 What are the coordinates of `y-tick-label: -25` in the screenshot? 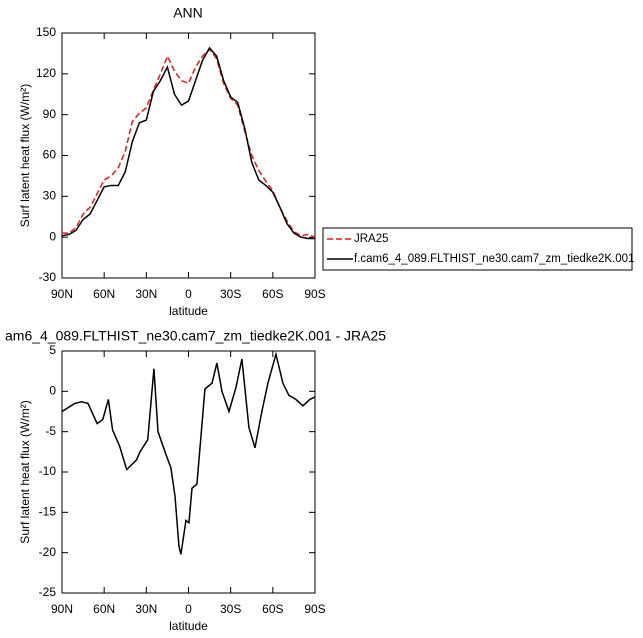 It's located at (48, 592).